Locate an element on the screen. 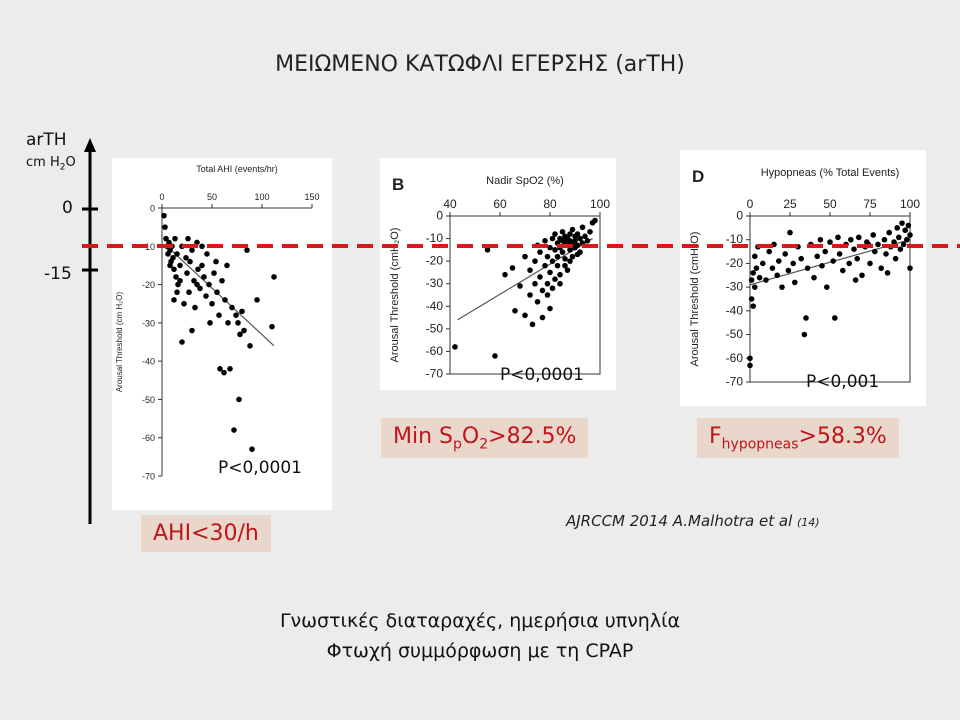 The height and width of the screenshot is (720, 960). hyp-ytick-label-3: -30 is located at coordinates (735, 287).